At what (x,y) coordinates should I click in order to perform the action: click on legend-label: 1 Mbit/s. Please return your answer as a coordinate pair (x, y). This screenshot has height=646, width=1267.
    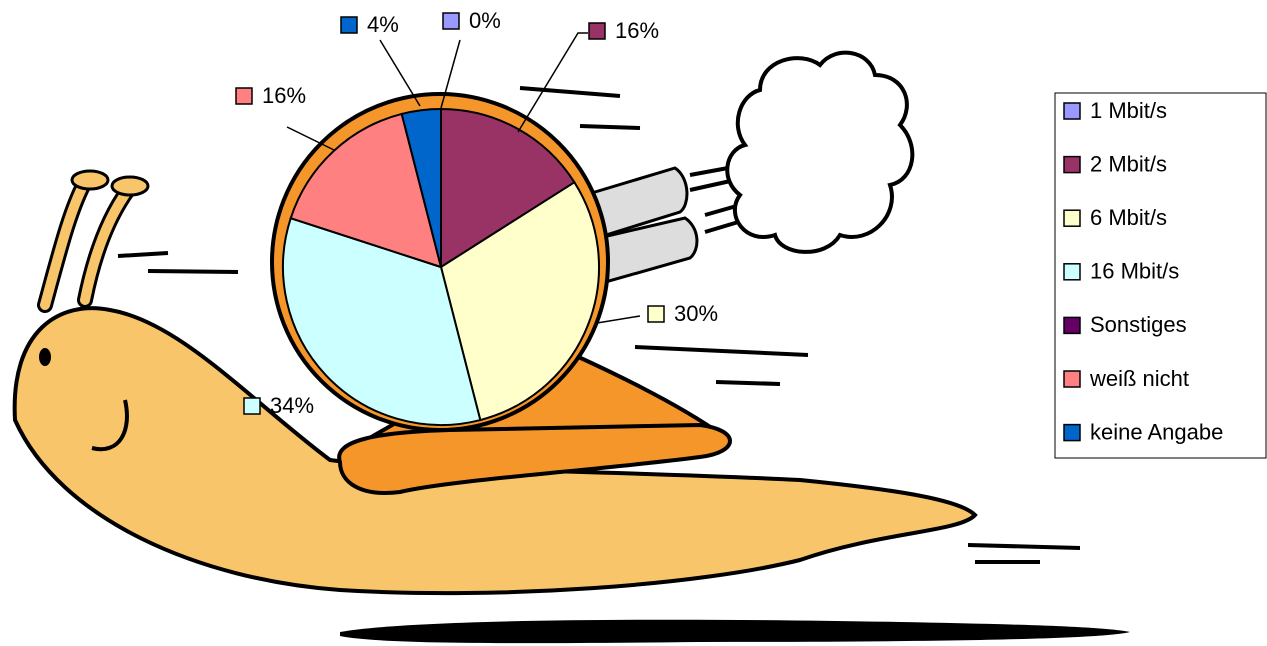
    Looking at the image, I should click on (1128, 110).